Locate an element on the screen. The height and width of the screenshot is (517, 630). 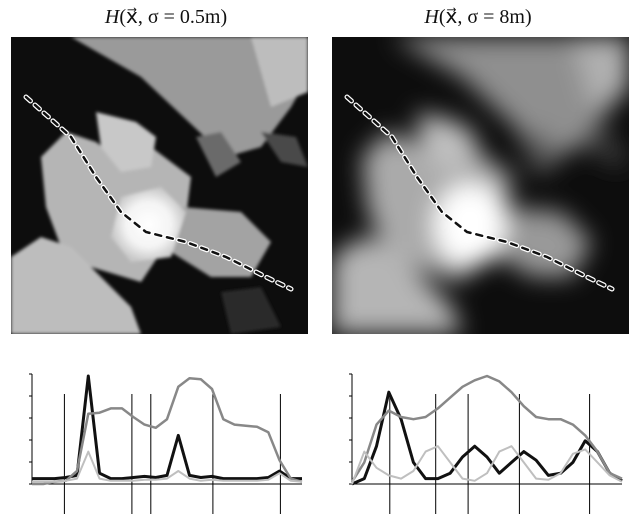
left-profile-chart is located at coordinates (166, 443).